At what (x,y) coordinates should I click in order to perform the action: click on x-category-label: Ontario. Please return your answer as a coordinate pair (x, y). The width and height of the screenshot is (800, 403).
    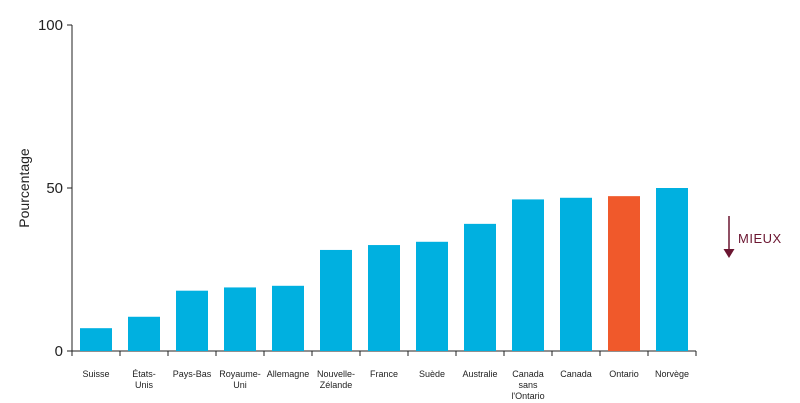
    Looking at the image, I should click on (624, 374).